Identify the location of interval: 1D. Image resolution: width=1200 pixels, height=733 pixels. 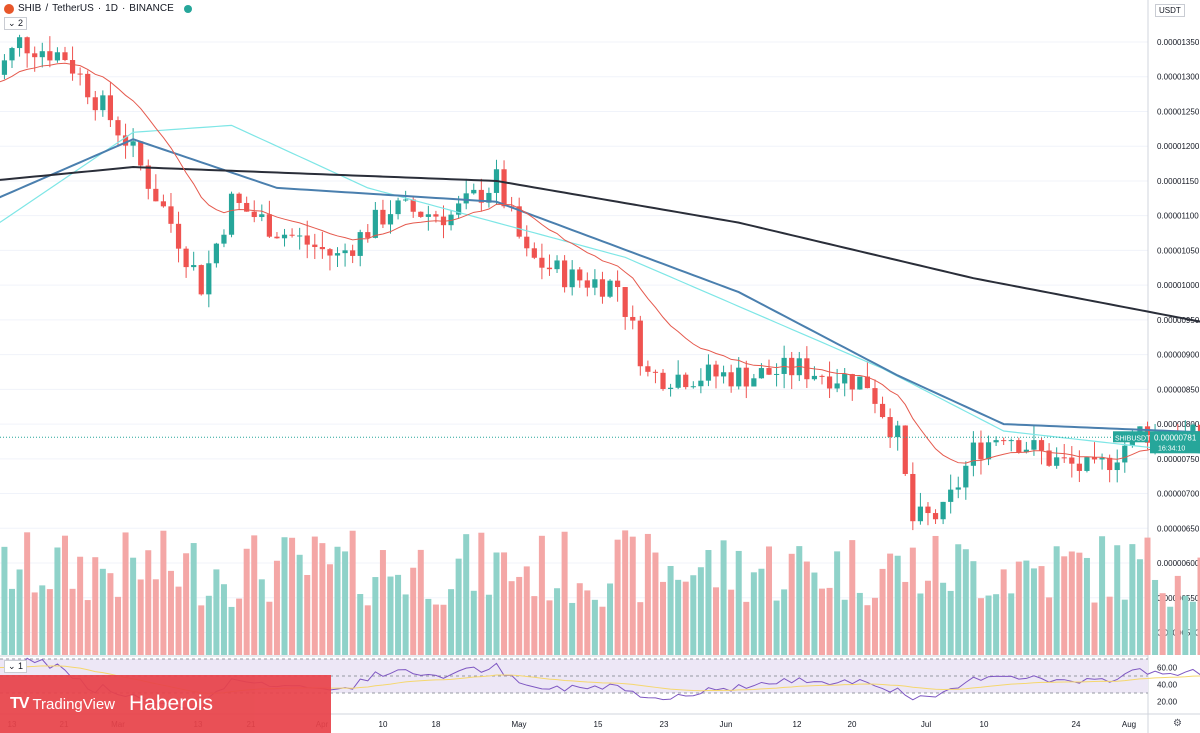
(111, 8).